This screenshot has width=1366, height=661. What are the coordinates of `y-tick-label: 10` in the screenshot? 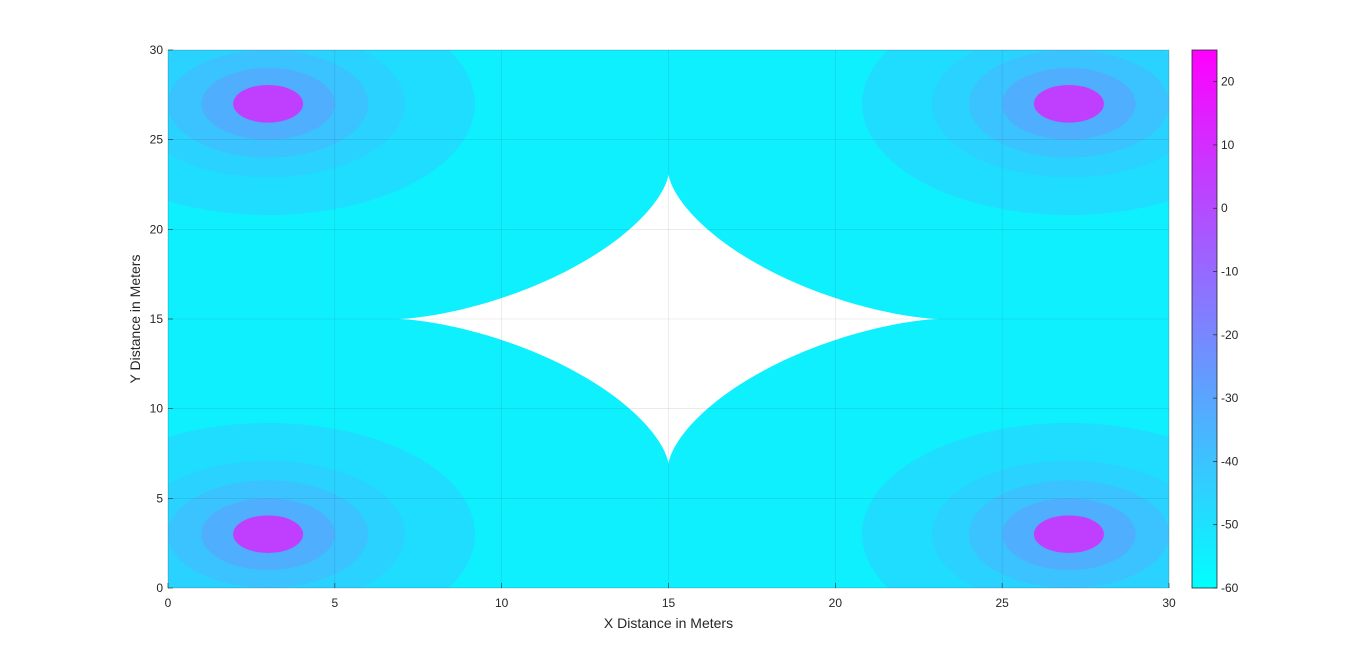 It's located at (157, 409).